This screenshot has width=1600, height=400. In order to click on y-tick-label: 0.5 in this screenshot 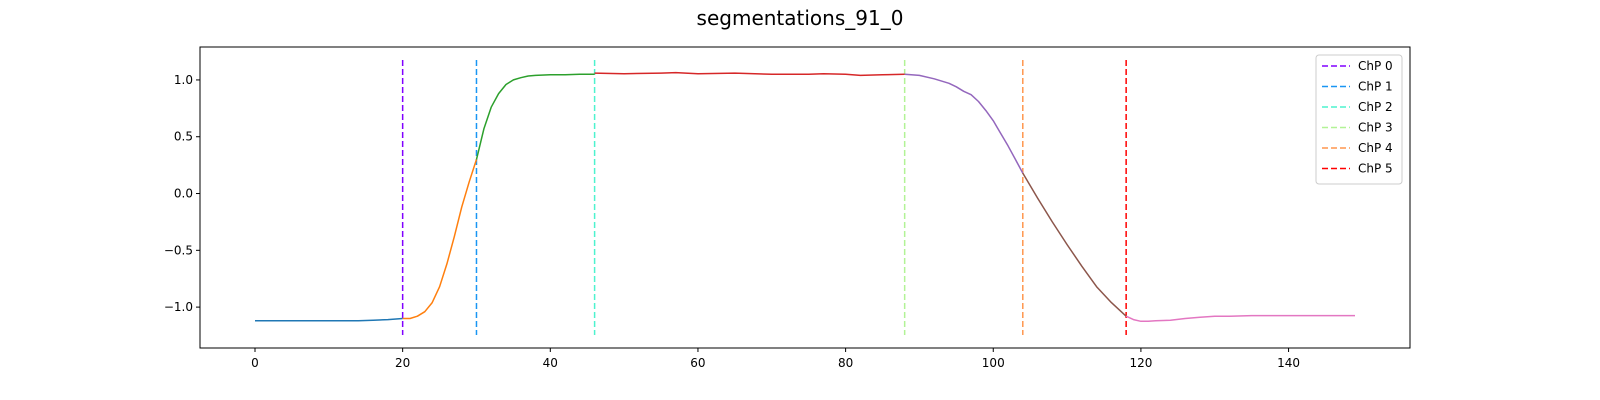, I will do `click(183, 137)`.